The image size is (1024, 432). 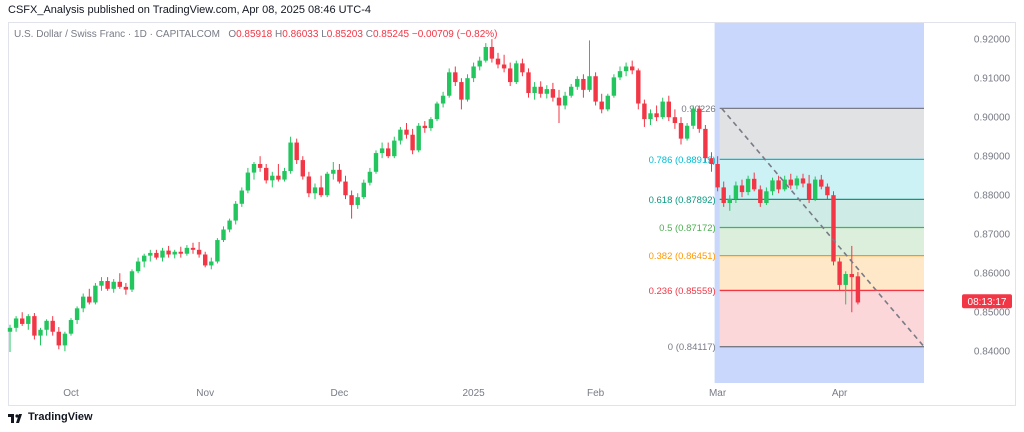 I want to click on y-tick-label: 0.84000, so click(x=992, y=352).